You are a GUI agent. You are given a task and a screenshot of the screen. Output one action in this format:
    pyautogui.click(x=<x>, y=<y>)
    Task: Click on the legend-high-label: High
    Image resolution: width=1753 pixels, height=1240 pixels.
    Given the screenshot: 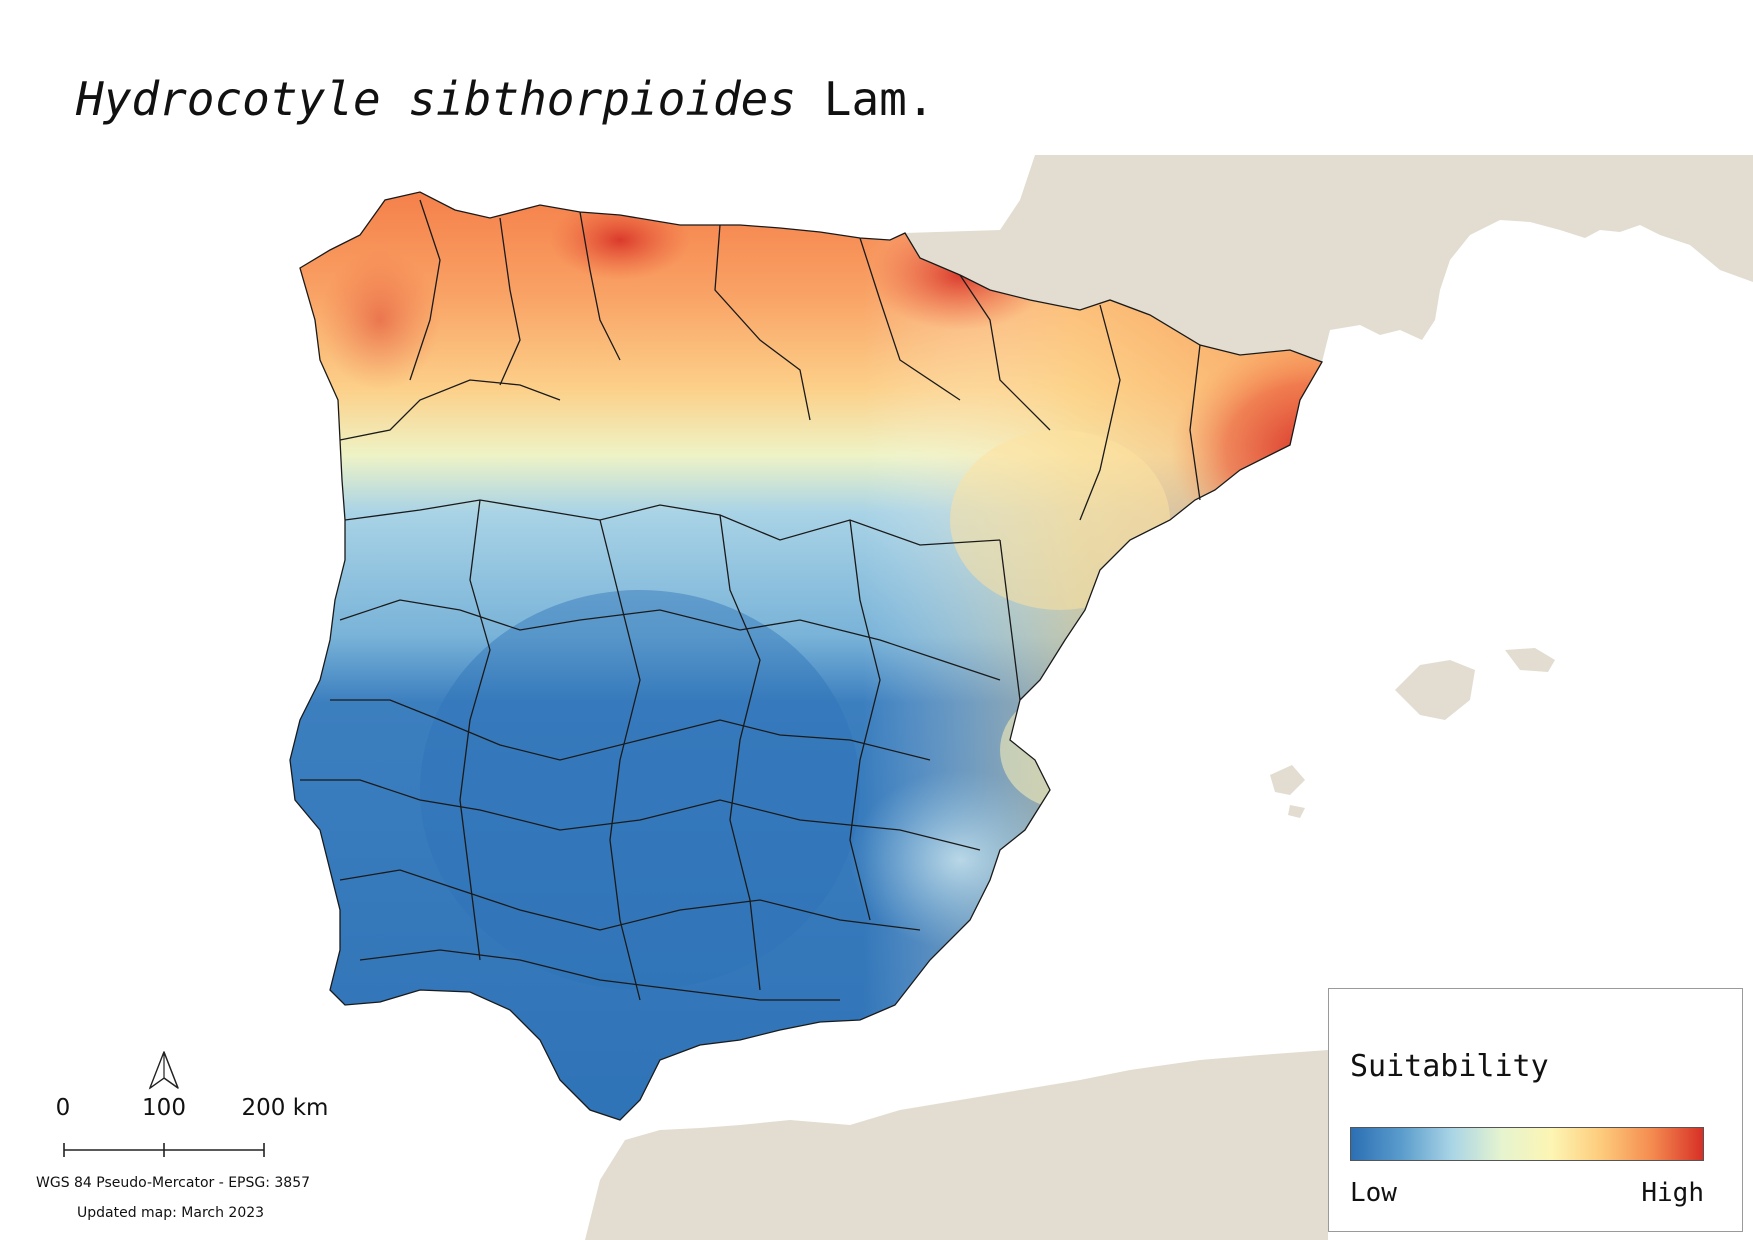 What is the action you would take?
    pyautogui.click(x=1672, y=1193)
    